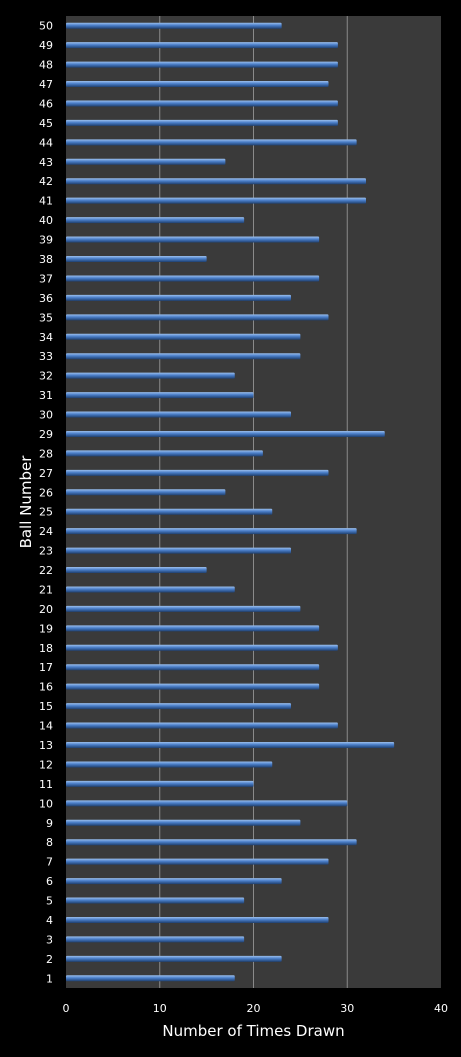  What do you see at coordinates (49, 978) in the screenshot?
I see `y-tick-label: 1` at bounding box center [49, 978].